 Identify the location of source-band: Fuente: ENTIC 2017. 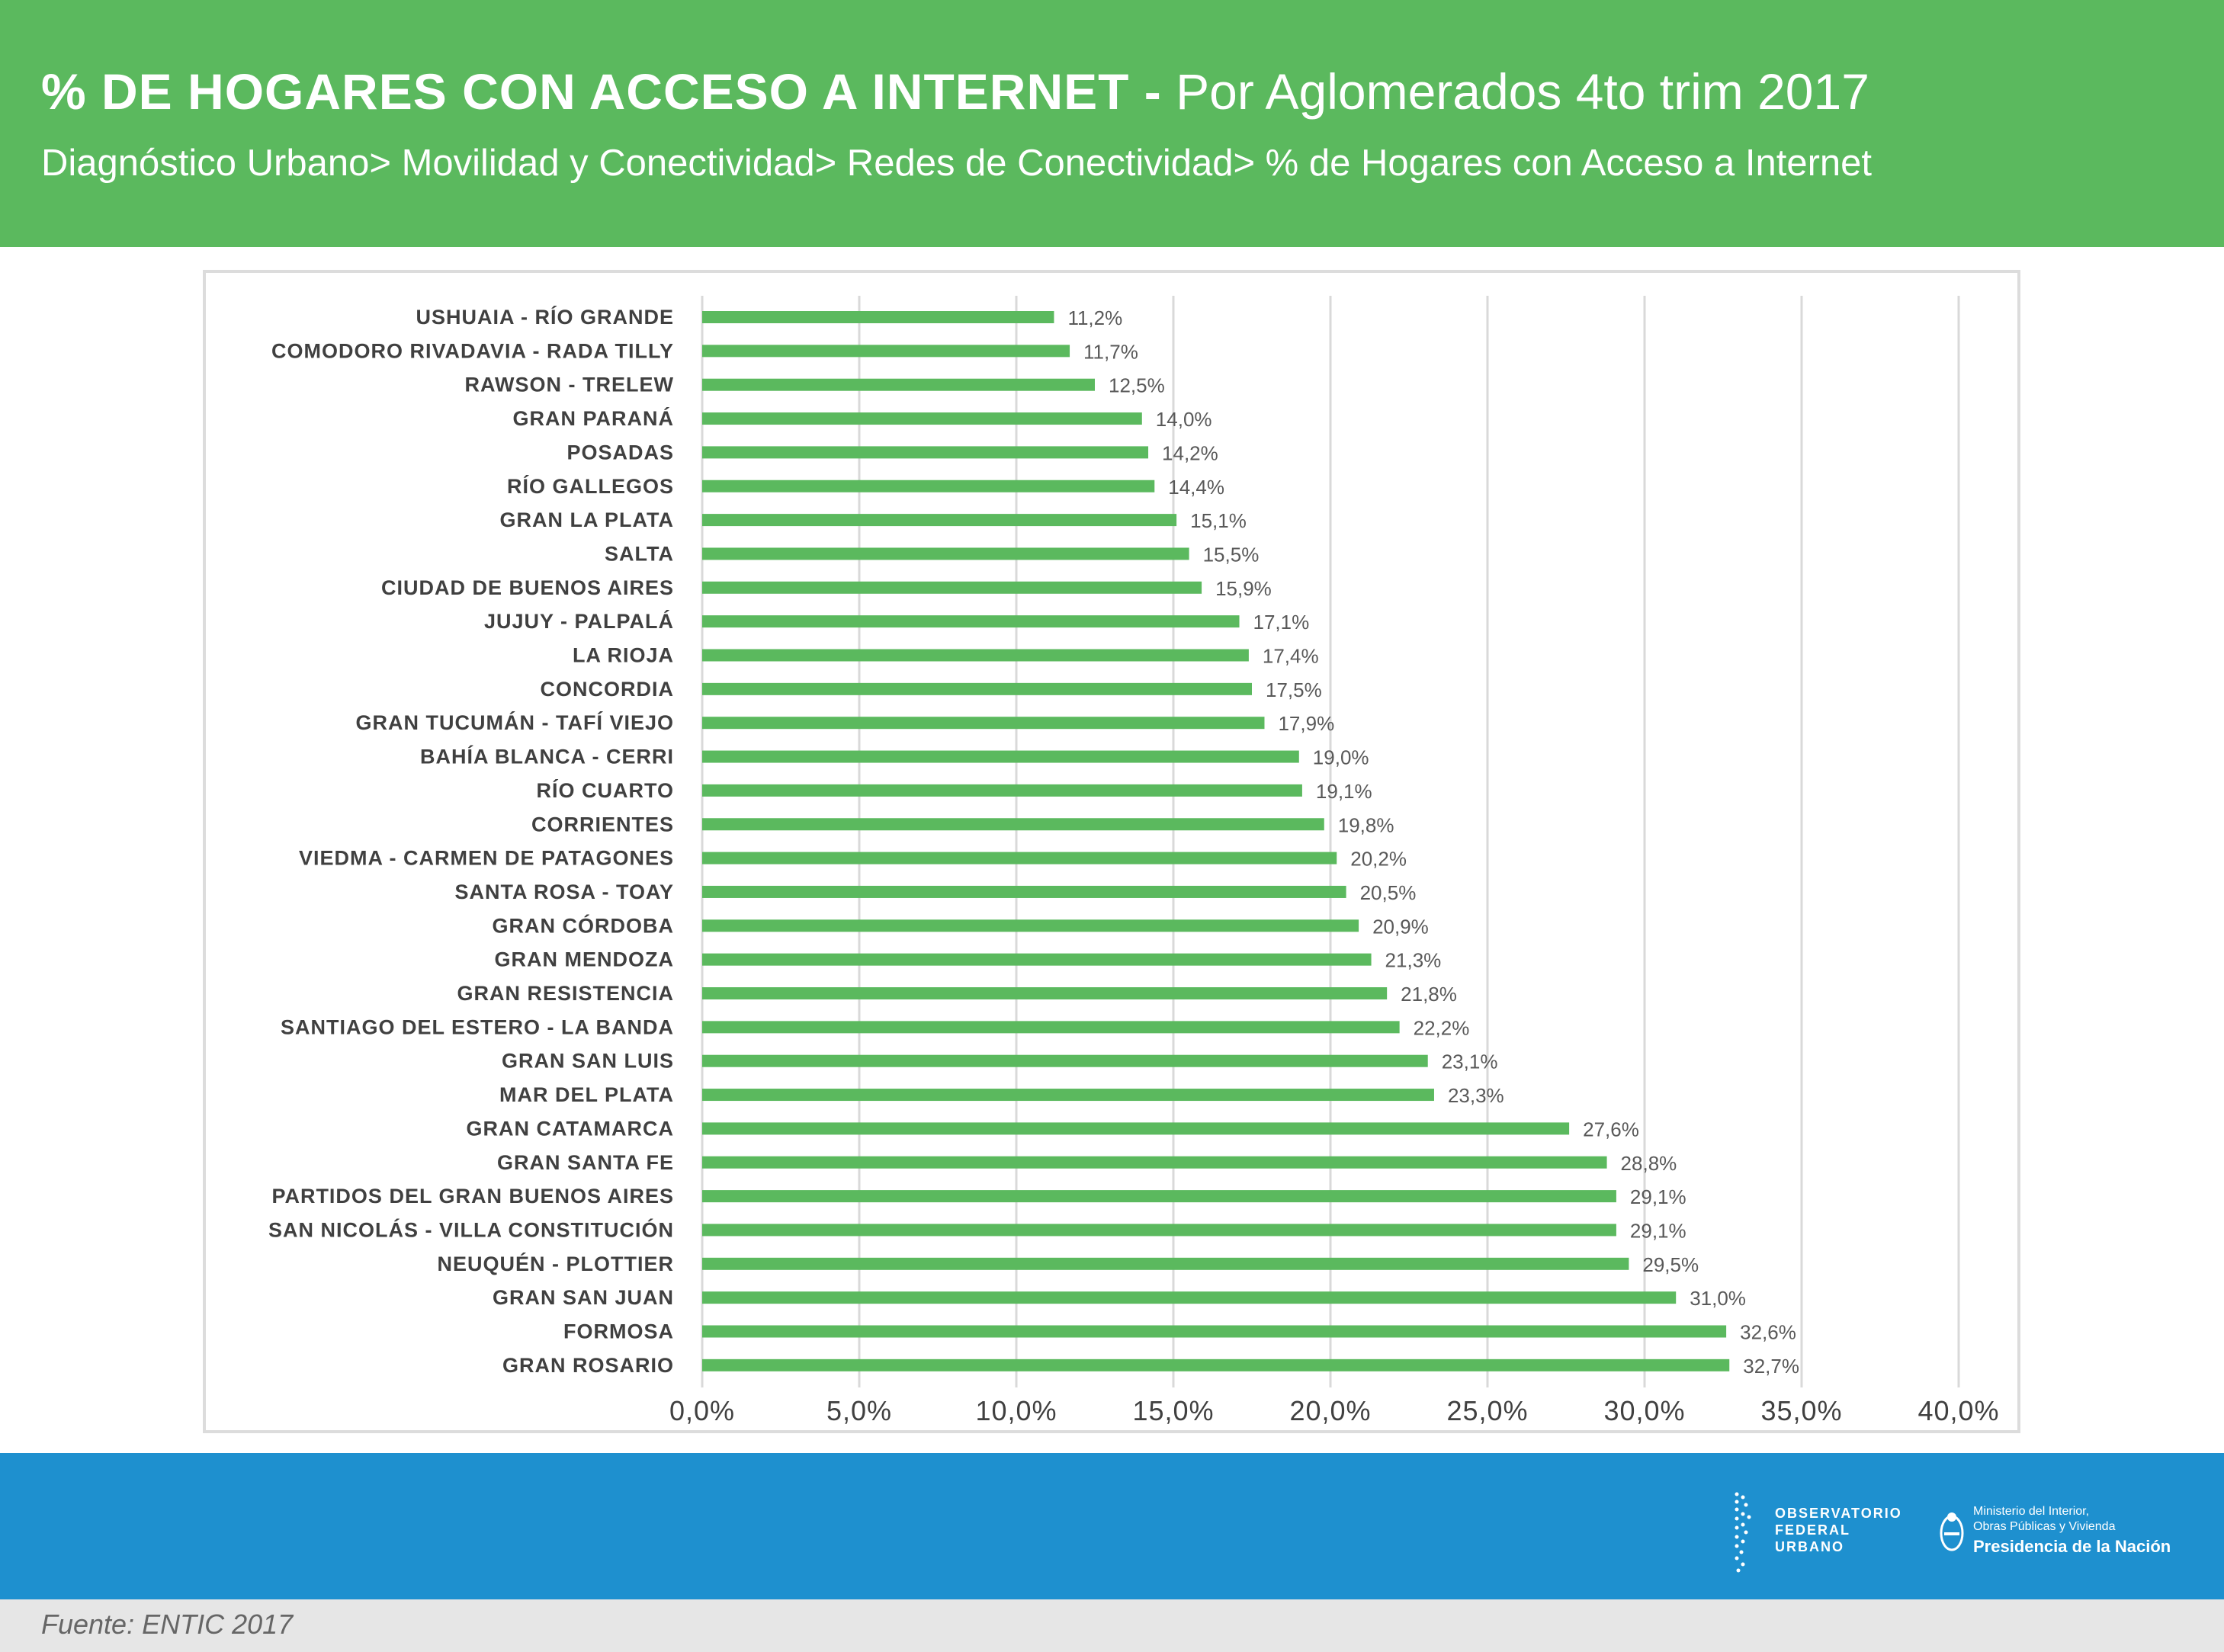
(1112, 1625).